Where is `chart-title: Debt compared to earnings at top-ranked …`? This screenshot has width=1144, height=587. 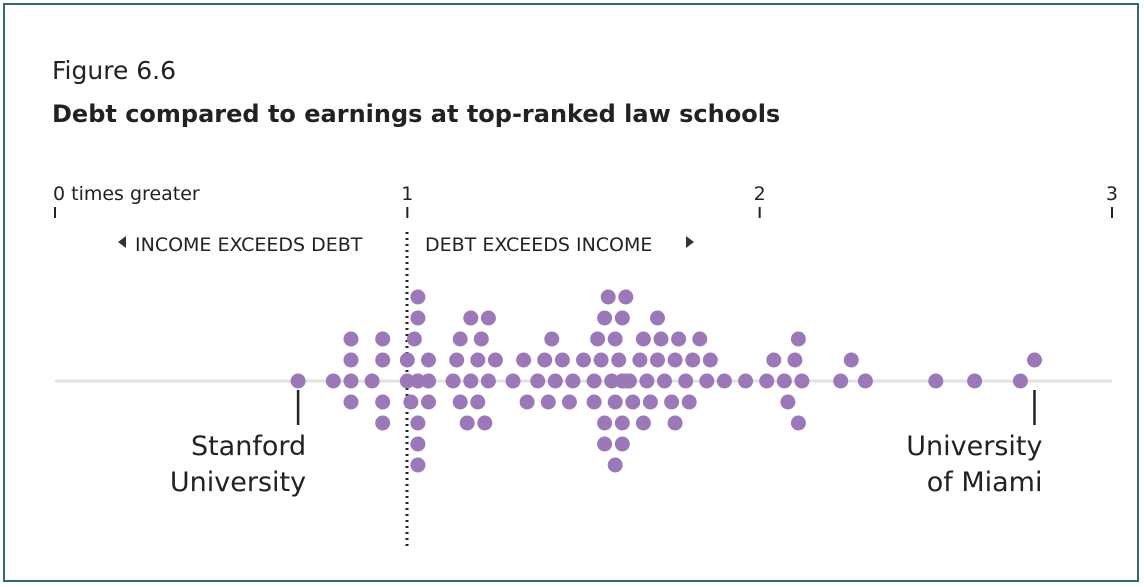 chart-title: Debt compared to earnings at top-ranked … is located at coordinates (416, 114).